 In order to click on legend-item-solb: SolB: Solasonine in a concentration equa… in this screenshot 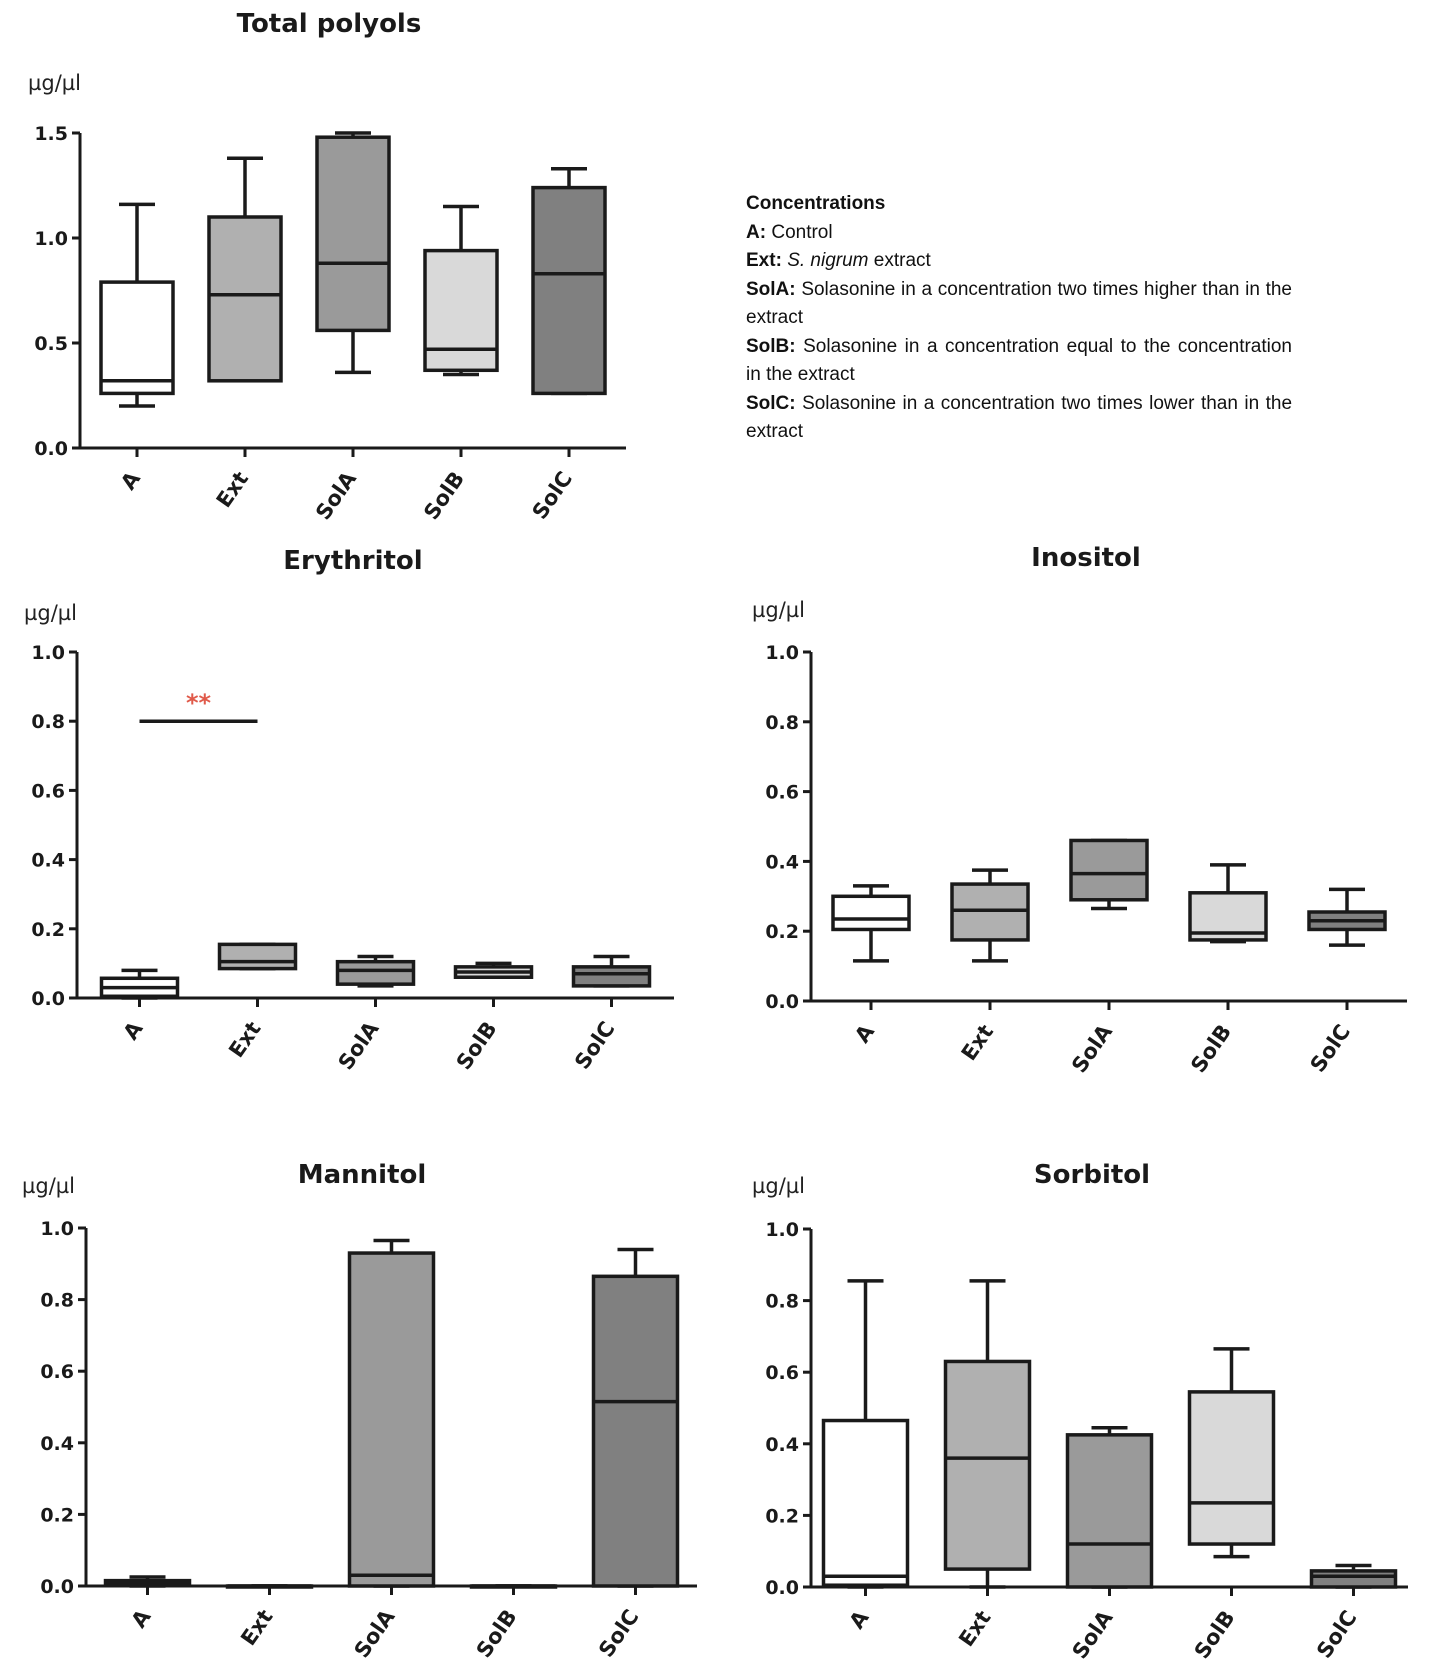, I will do `click(1019, 361)`.